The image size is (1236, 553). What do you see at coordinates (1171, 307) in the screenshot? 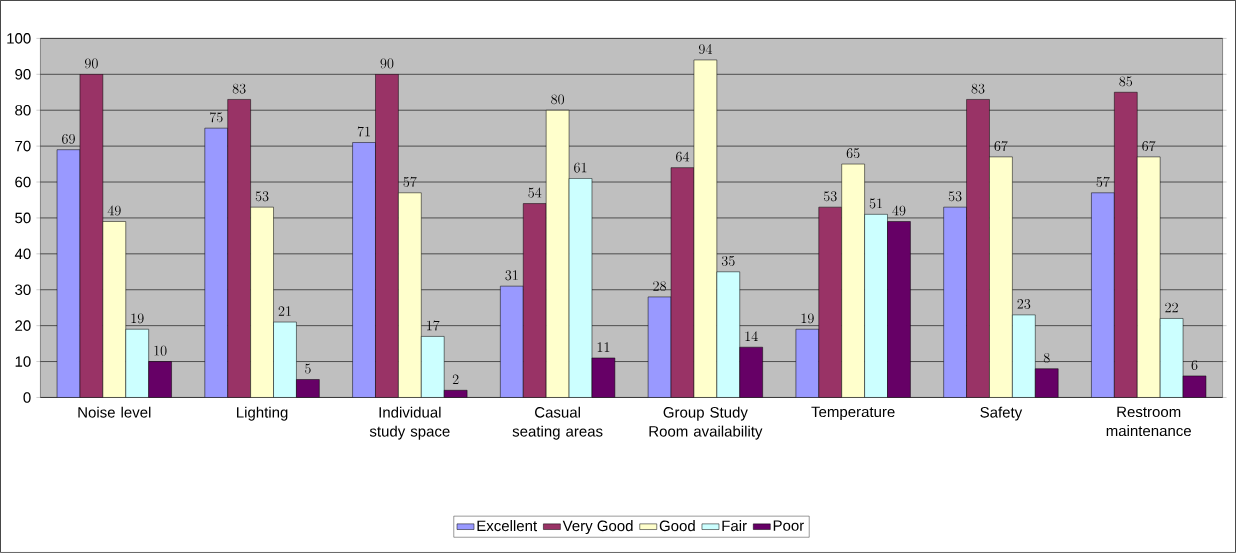
I see `data-label: 22` at bounding box center [1171, 307].